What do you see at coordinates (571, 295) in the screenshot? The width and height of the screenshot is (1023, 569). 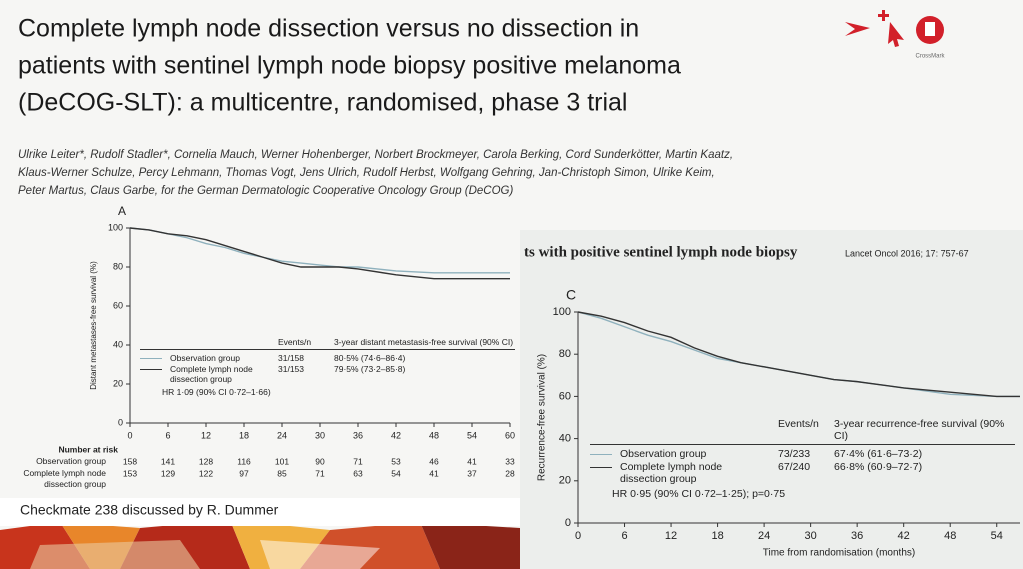 I see `chart-label: C` at bounding box center [571, 295].